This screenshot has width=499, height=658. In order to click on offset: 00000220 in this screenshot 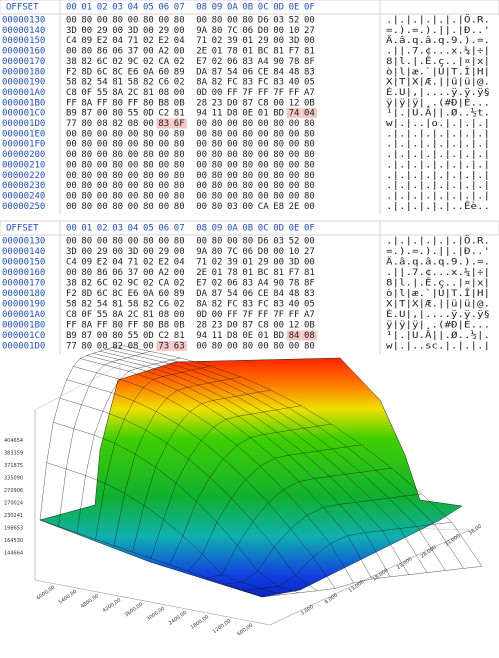, I will do `click(23, 176)`.